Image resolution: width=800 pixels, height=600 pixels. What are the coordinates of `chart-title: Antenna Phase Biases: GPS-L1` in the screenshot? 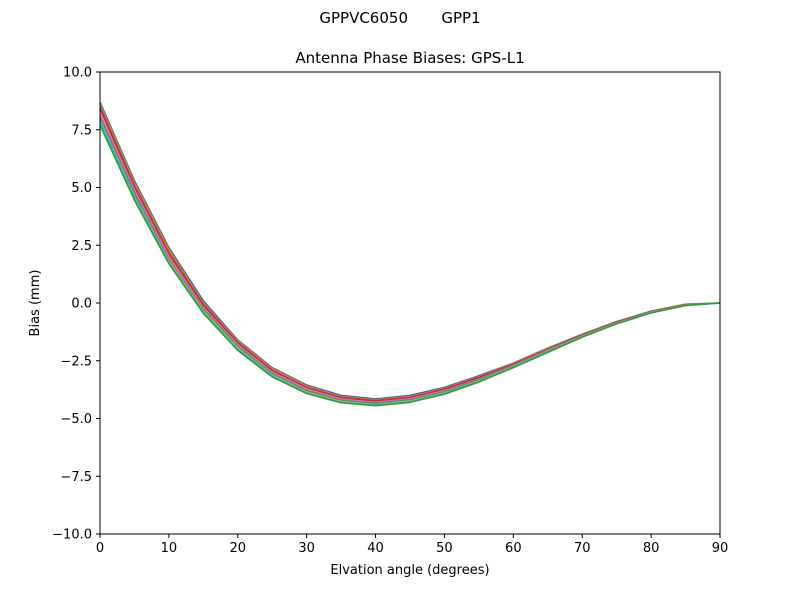 It's located at (410, 58).